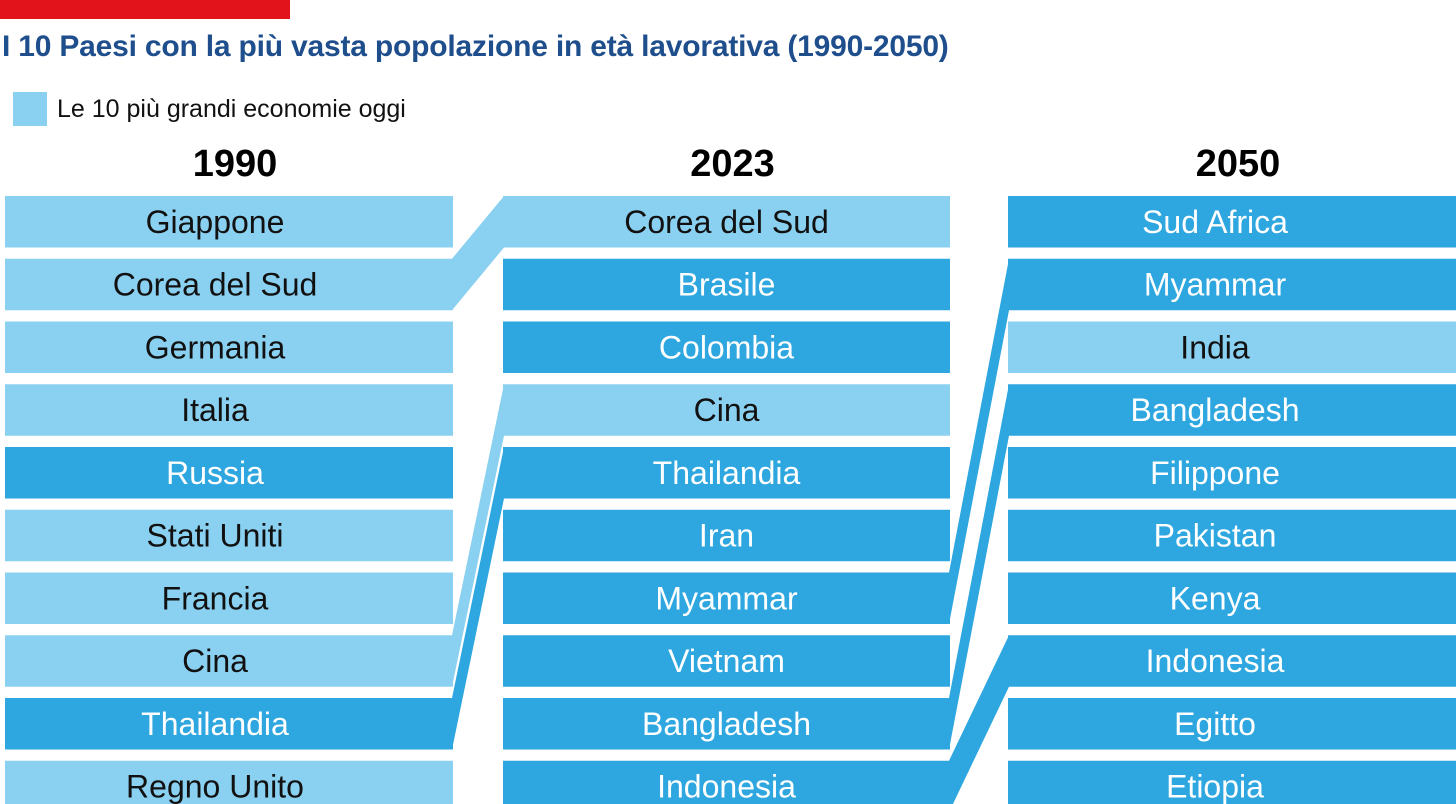 The image size is (1456, 804). I want to click on country-label-2023-6: Iran, so click(726, 536).